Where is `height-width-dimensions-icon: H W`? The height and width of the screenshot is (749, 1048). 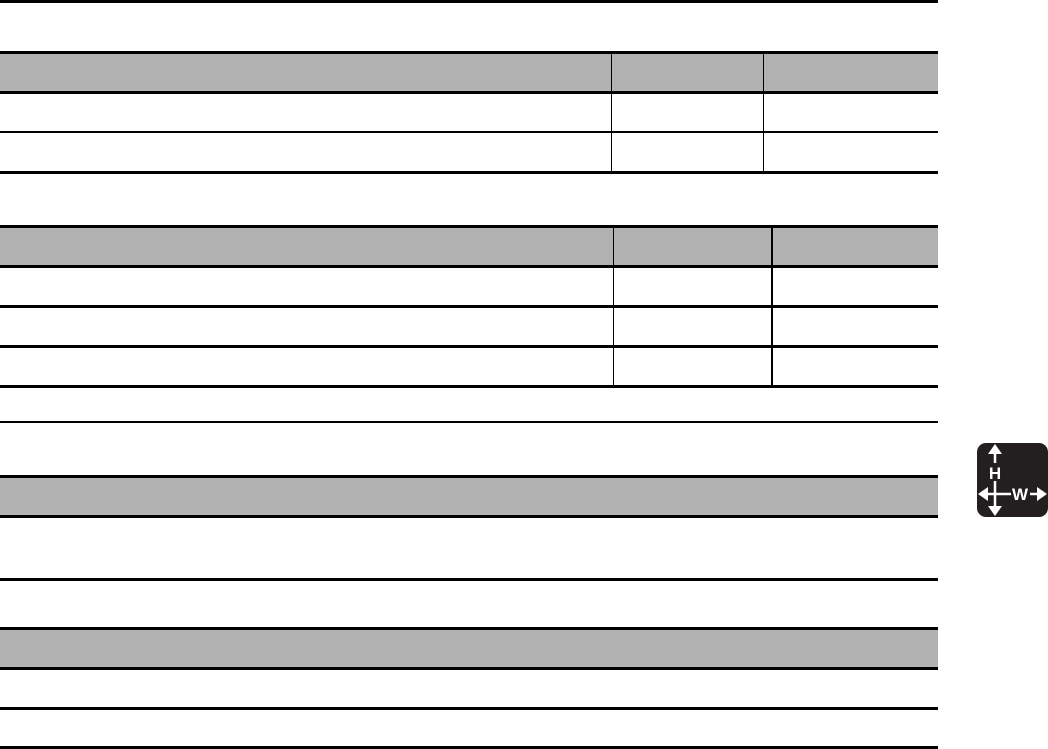
height-width-dimensions-icon: H W is located at coordinates (1012, 480).